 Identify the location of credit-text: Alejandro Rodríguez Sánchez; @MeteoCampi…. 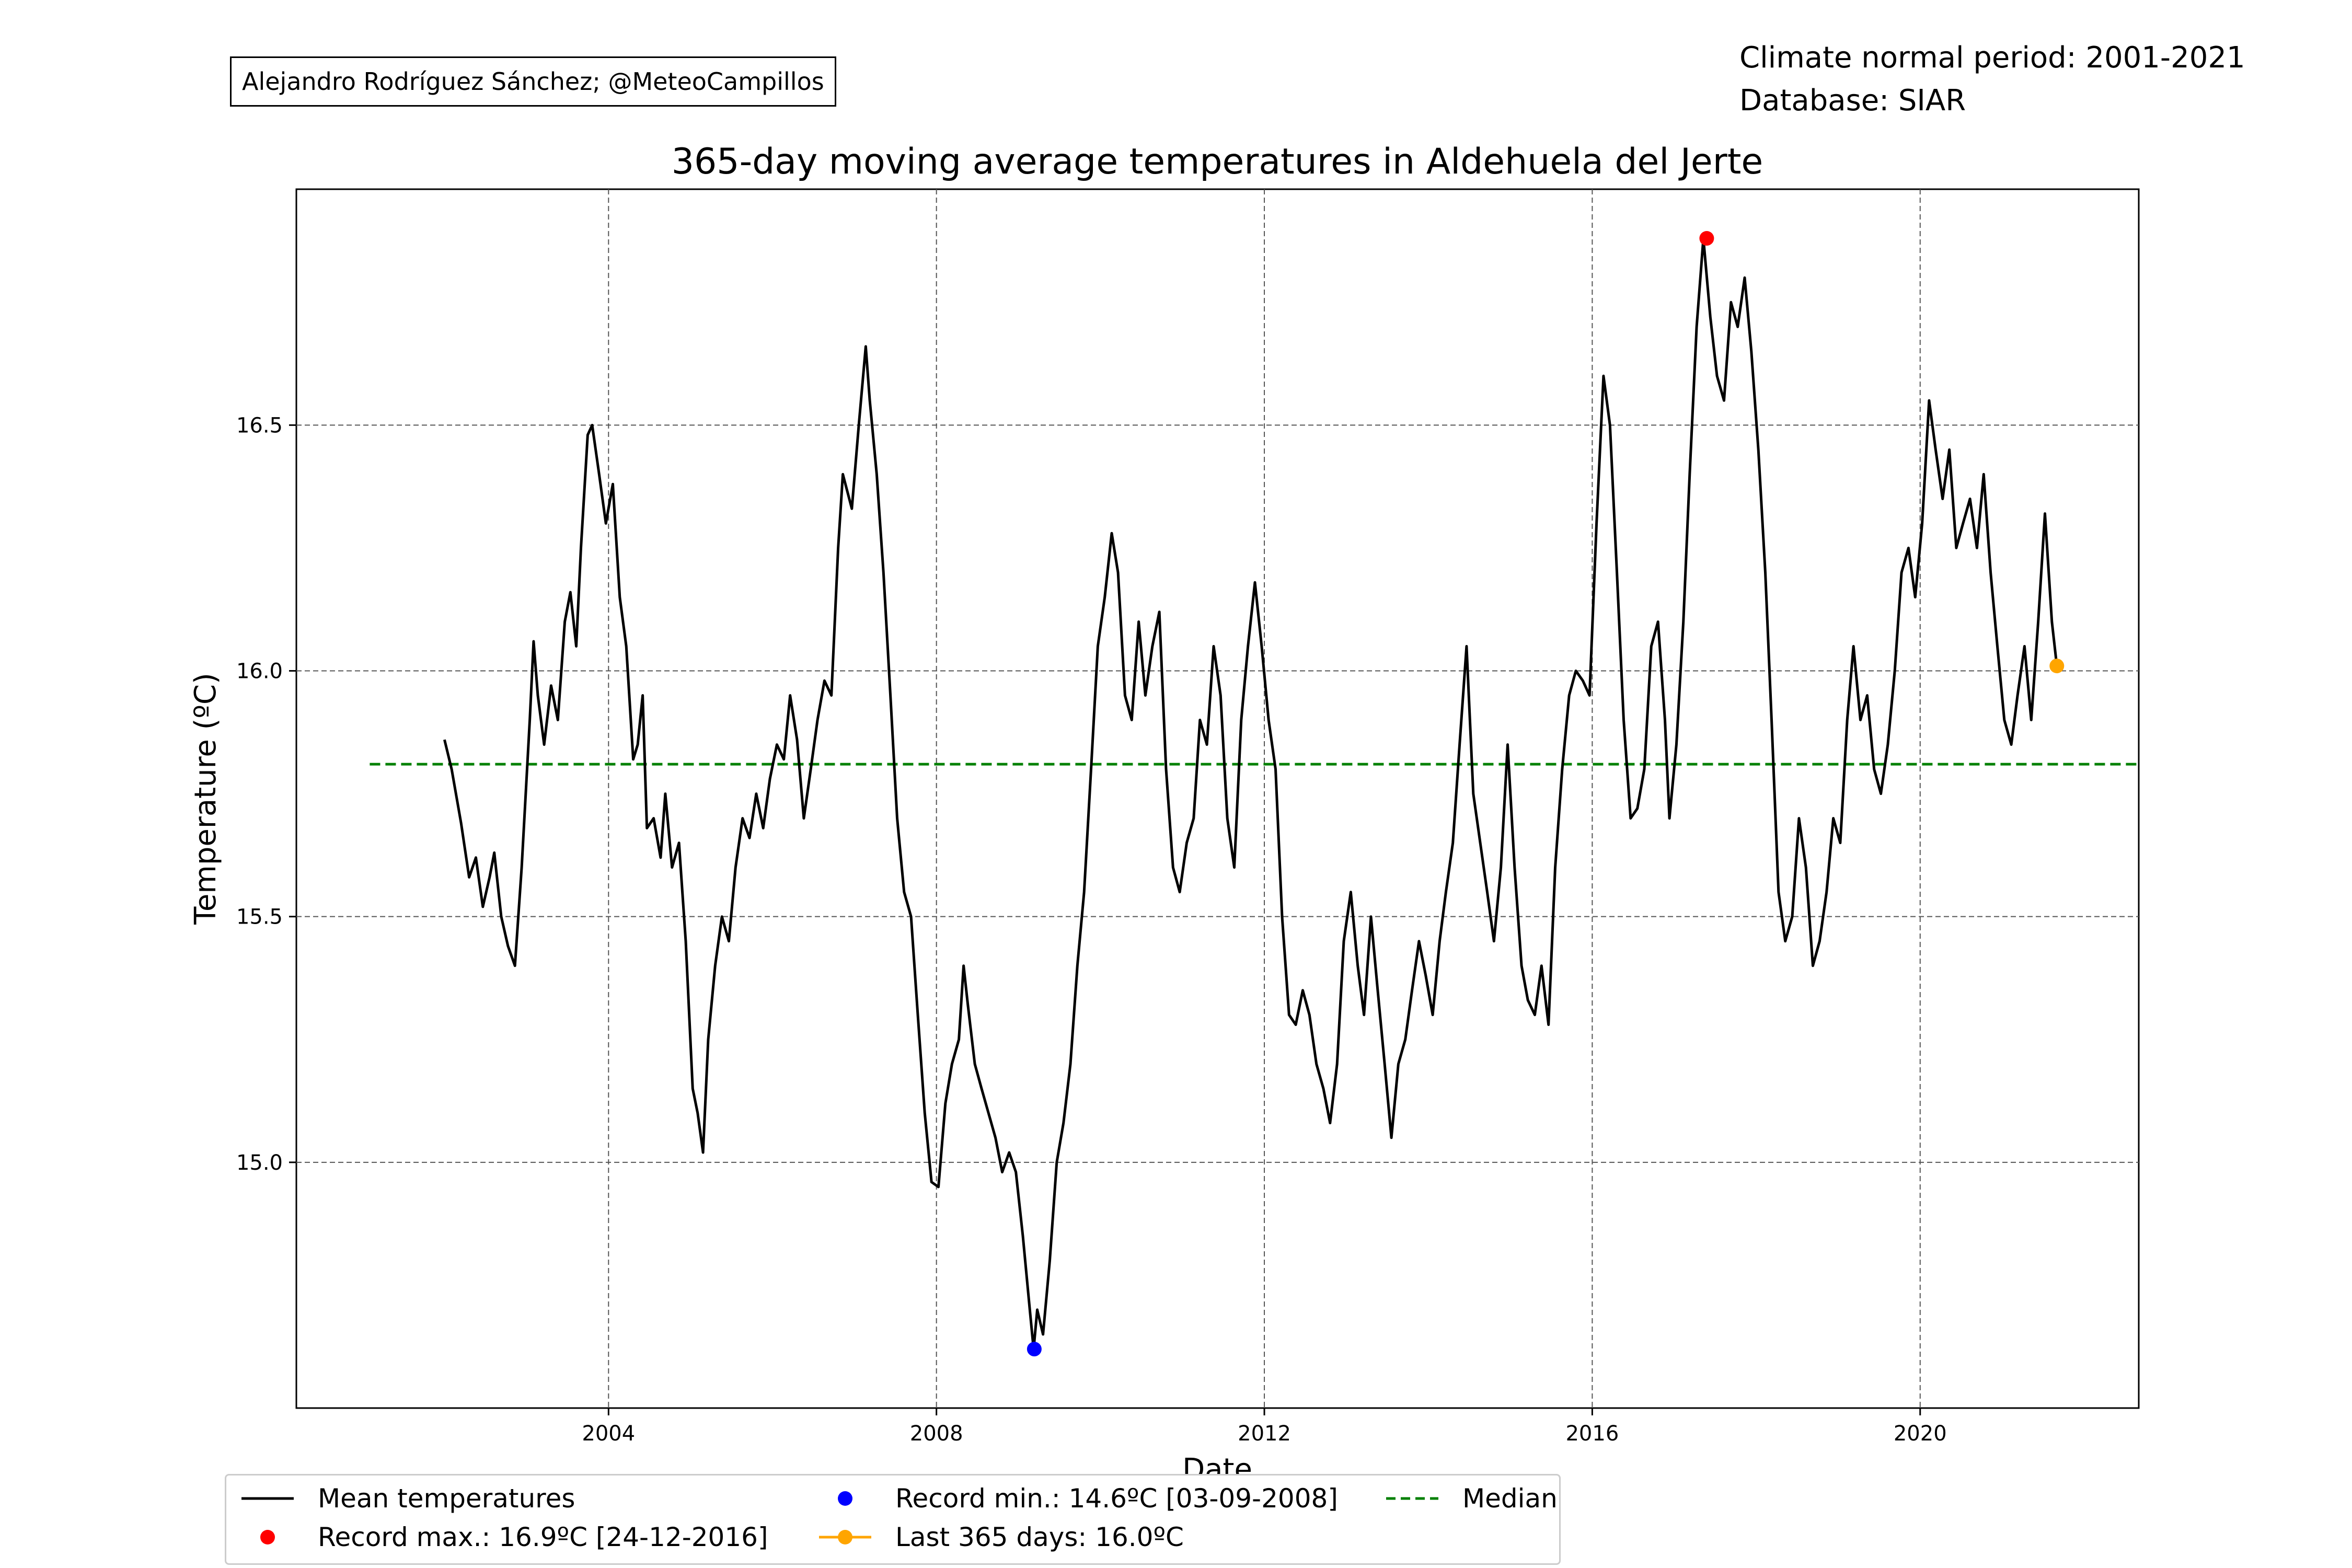
(533, 81).